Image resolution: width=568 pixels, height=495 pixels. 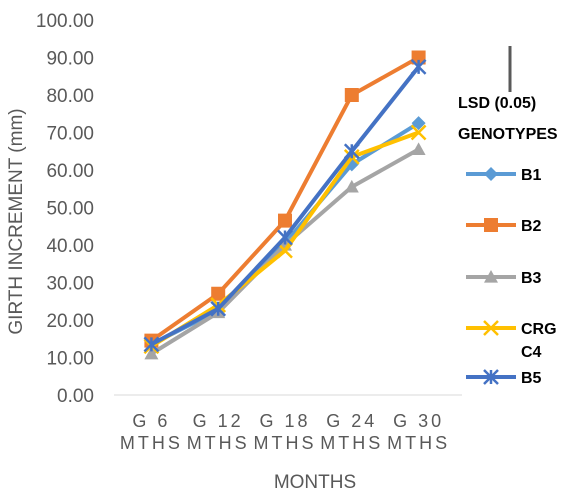 What do you see at coordinates (218, 432) in the screenshot?
I see `x-tick-label: G 12 MTHS` at bounding box center [218, 432].